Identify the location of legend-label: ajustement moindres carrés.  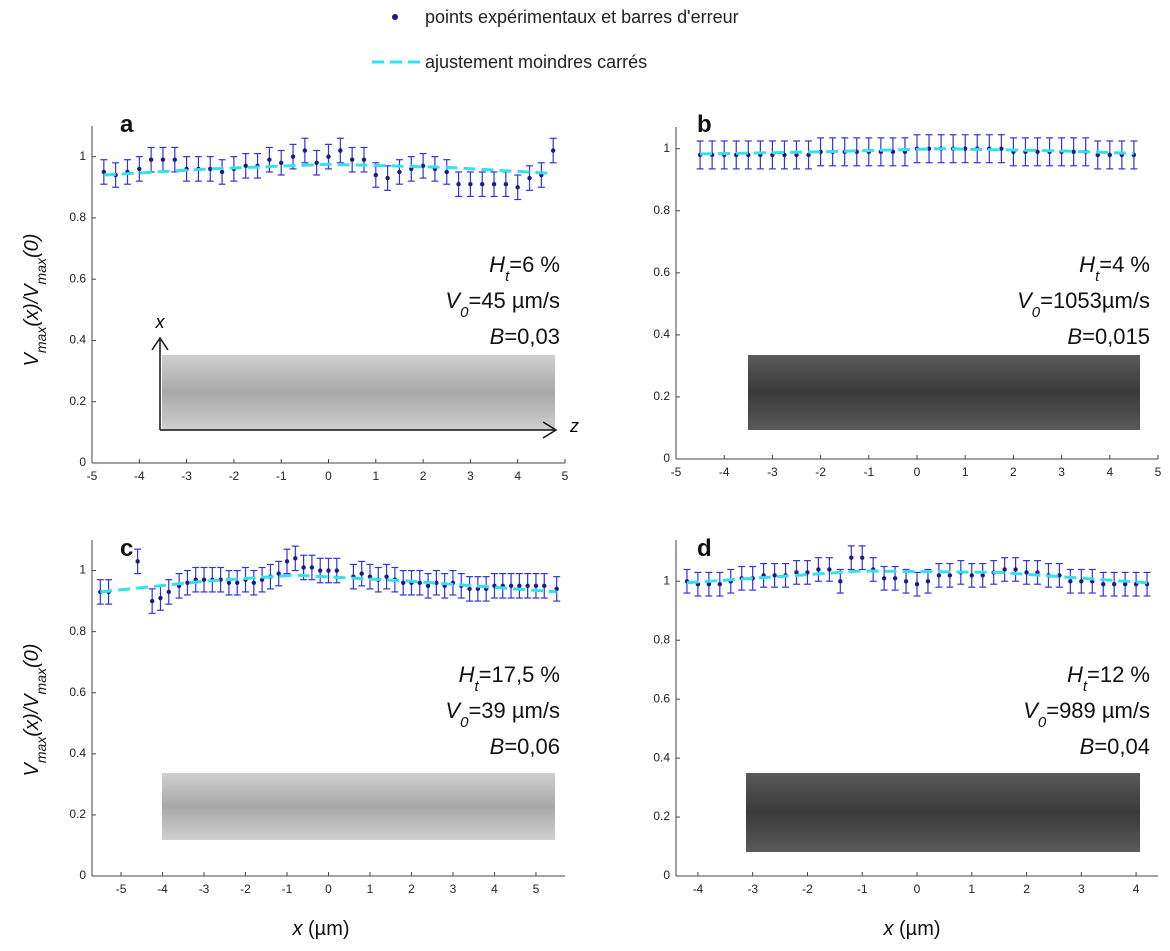
(536, 62).